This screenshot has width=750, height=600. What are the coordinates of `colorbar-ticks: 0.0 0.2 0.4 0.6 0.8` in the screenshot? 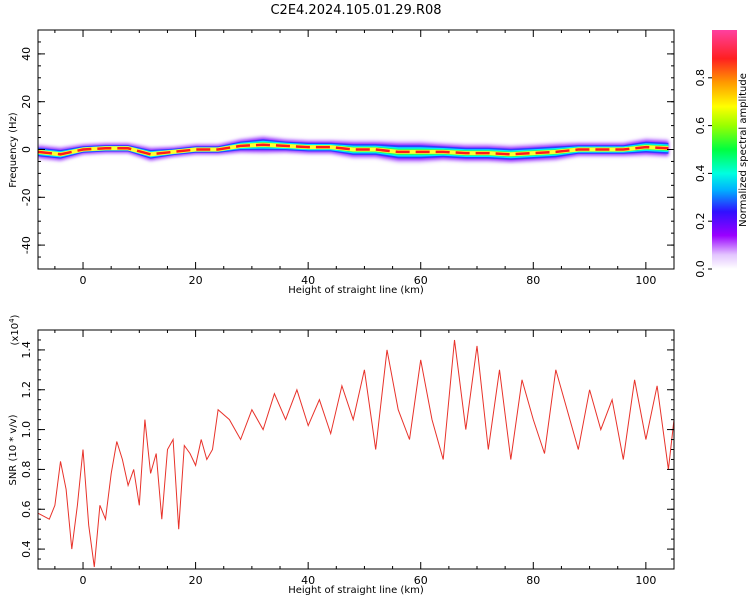 It's located at (703, 173).